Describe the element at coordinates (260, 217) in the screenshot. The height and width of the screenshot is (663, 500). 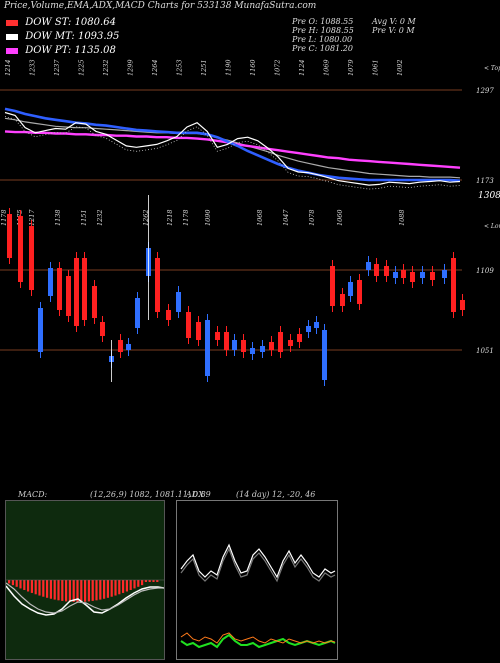
I see `low-number-label: 1068` at that location.